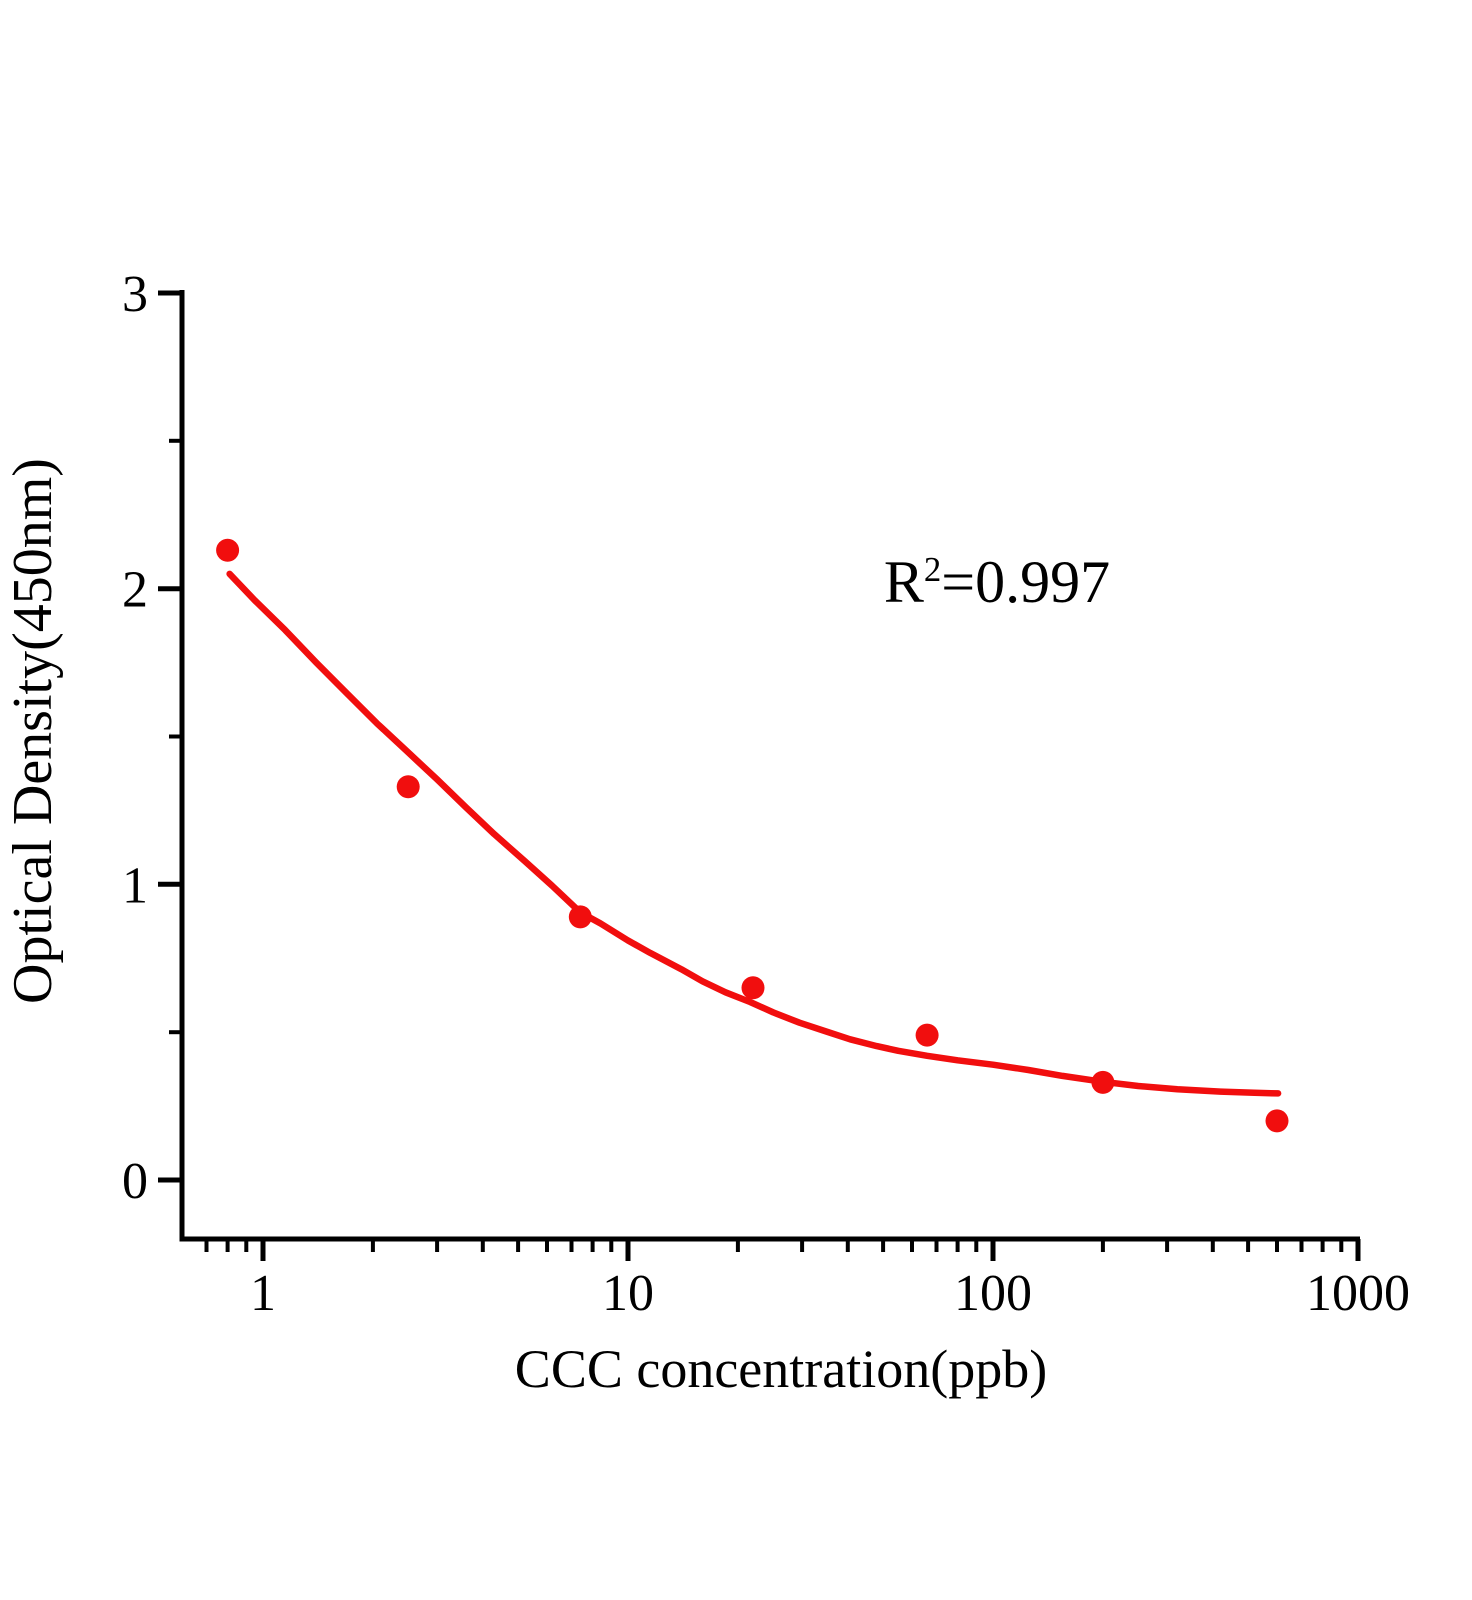 Image resolution: width=1472 pixels, height=1600 pixels. What do you see at coordinates (135, 1181) in the screenshot?
I see `y-tick-label: 0` at bounding box center [135, 1181].